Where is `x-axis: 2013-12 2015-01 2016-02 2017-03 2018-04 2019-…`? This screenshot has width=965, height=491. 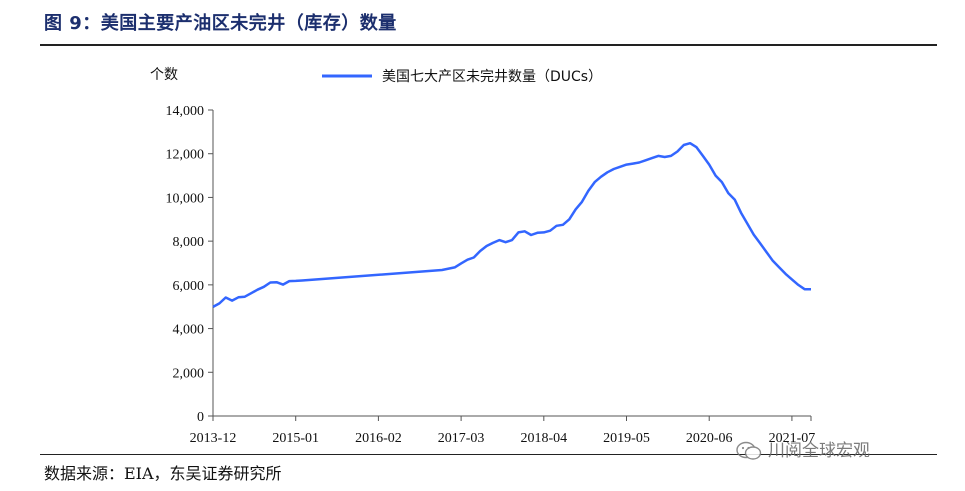 x-axis: 2013-12 2015-01 2016-02 2017-03 2018-04 2019-… is located at coordinates (503, 431).